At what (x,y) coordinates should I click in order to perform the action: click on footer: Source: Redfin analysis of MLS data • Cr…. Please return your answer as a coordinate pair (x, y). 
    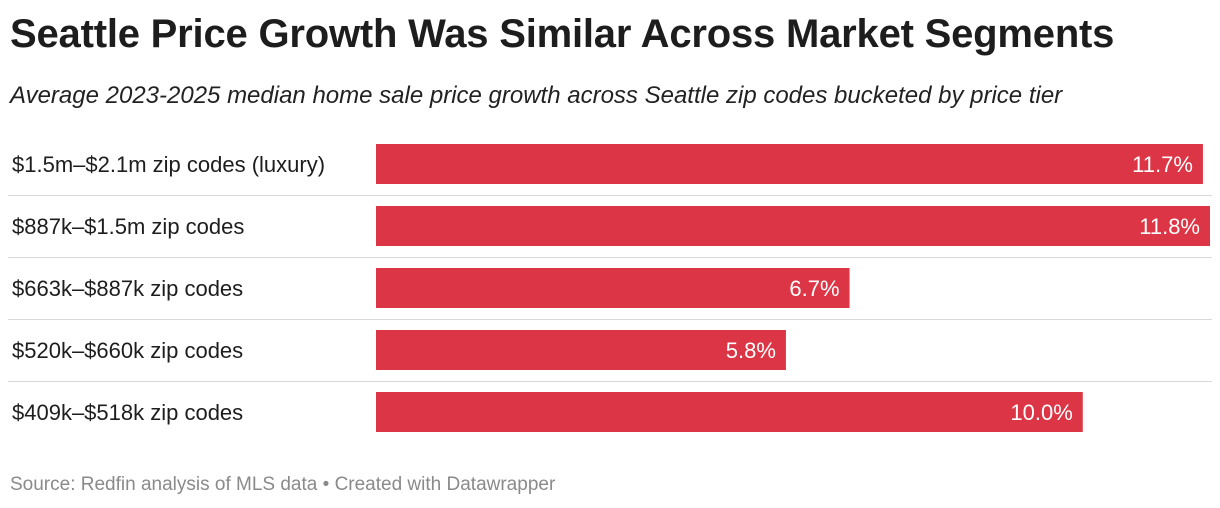
    Looking at the image, I should click on (282, 485).